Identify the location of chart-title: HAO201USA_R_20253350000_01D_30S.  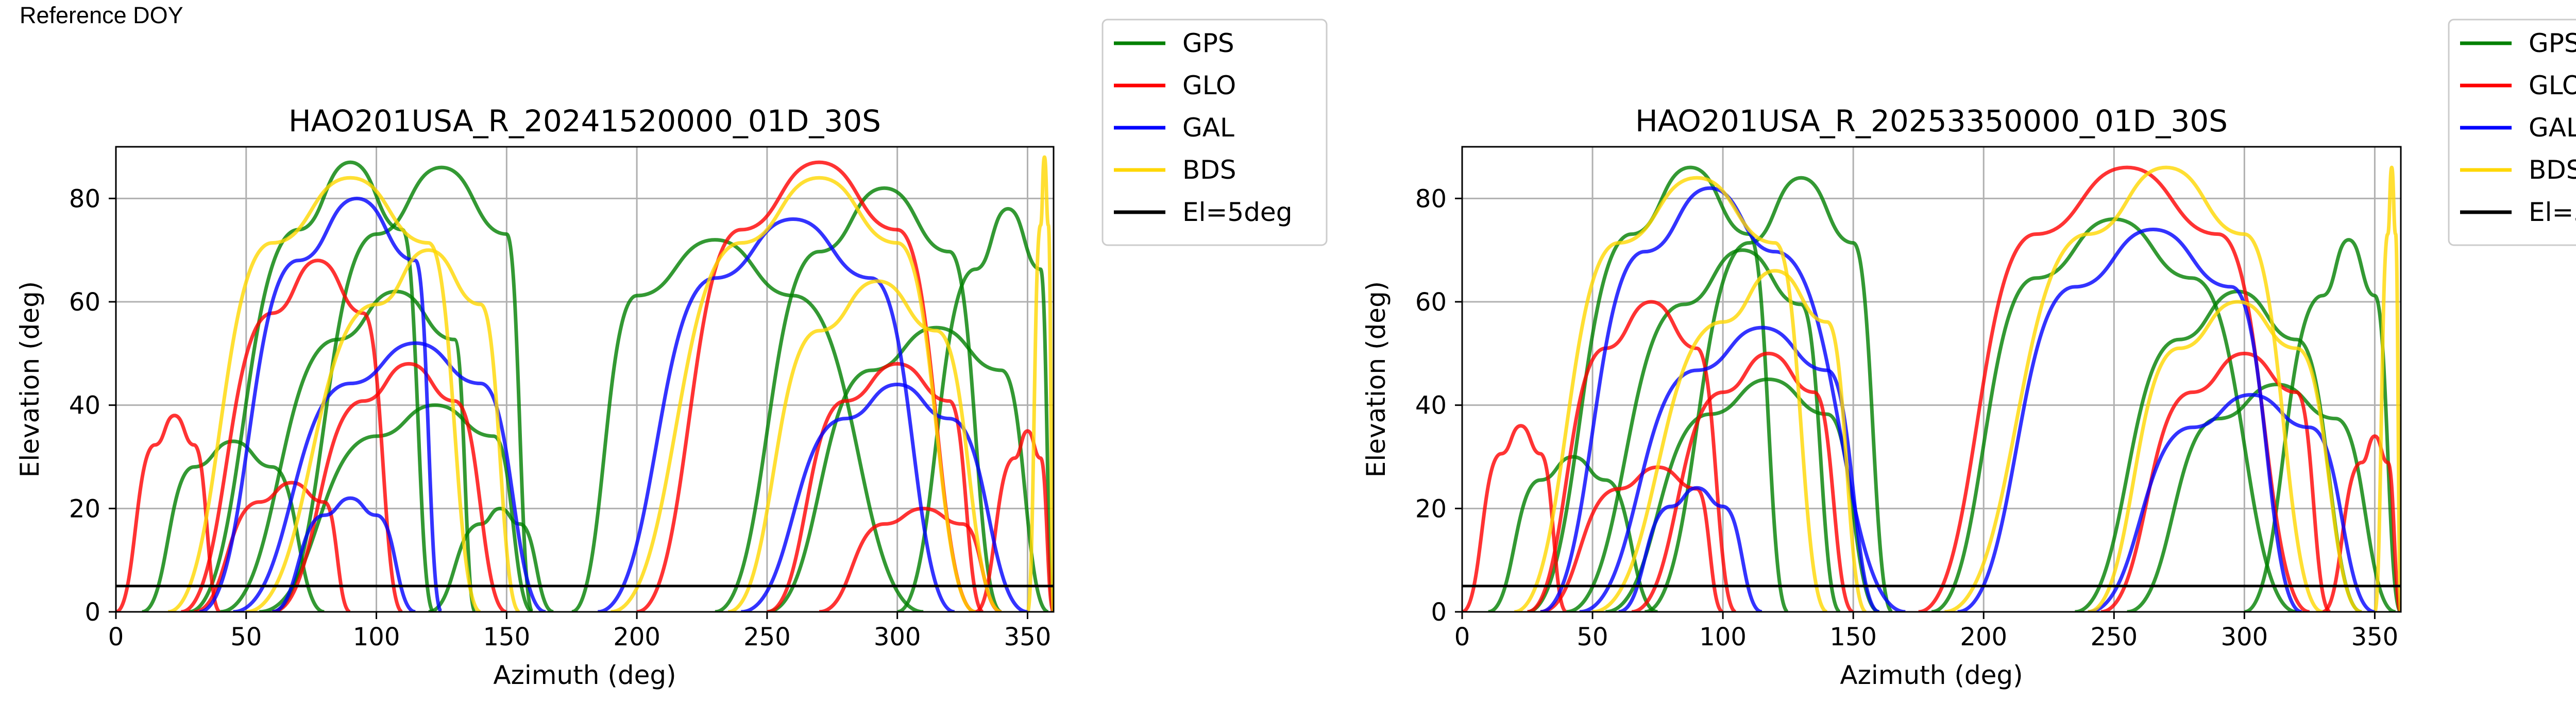
(1931, 121).